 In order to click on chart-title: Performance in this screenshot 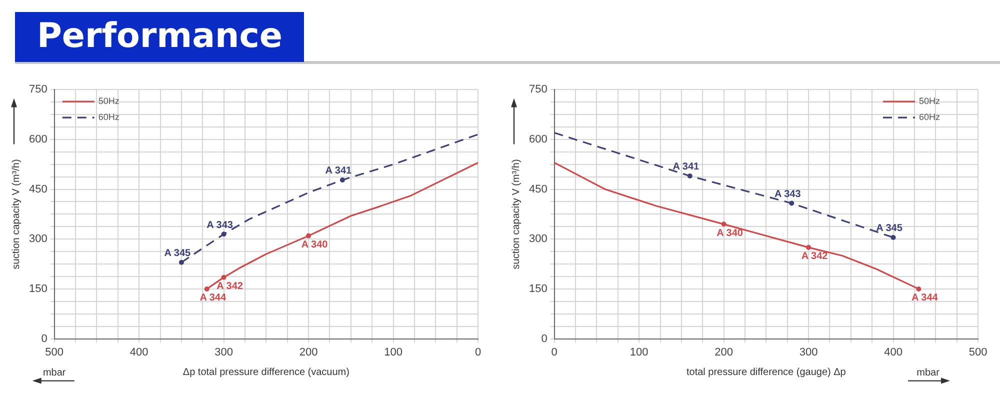, I will do `click(159, 37)`.